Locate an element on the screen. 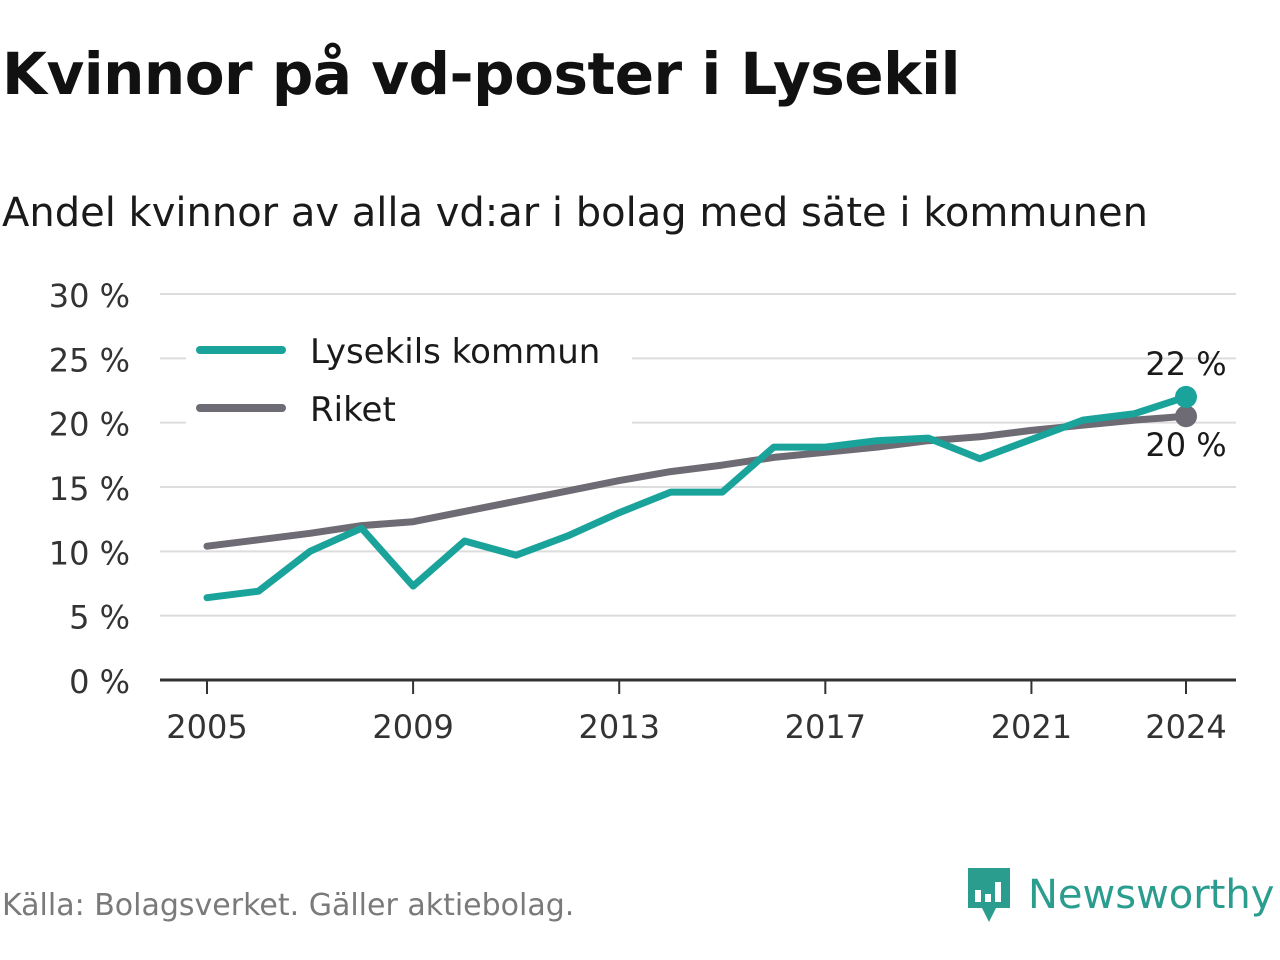  y-tick-label: 25 % is located at coordinates (89, 360).